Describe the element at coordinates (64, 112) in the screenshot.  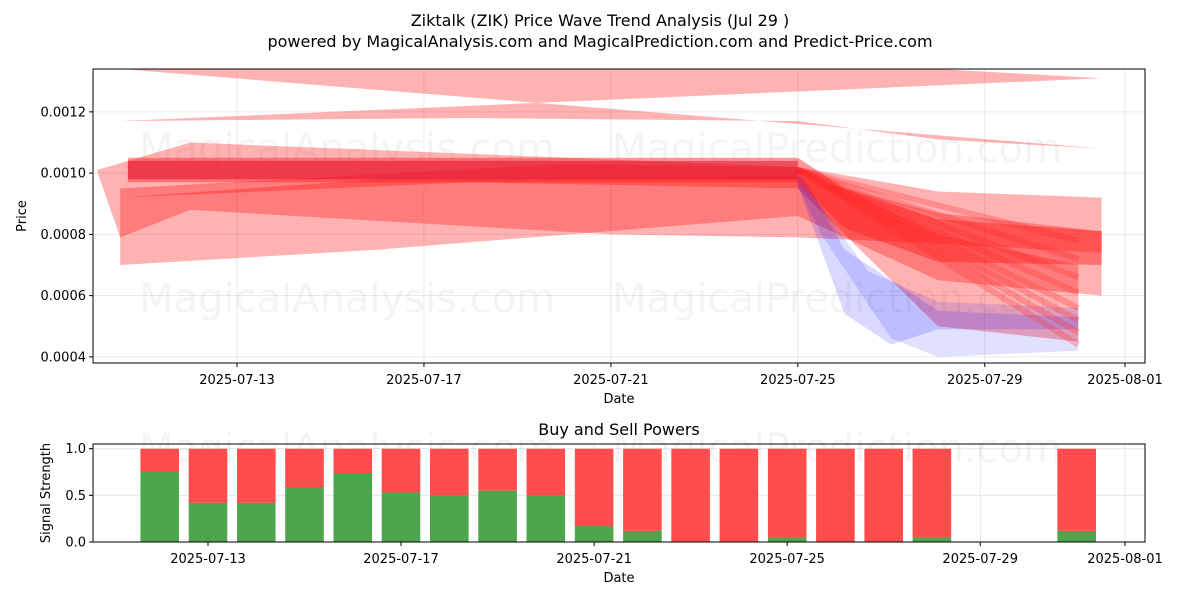
I see `price-y-tick-label: 0.0012` at that location.